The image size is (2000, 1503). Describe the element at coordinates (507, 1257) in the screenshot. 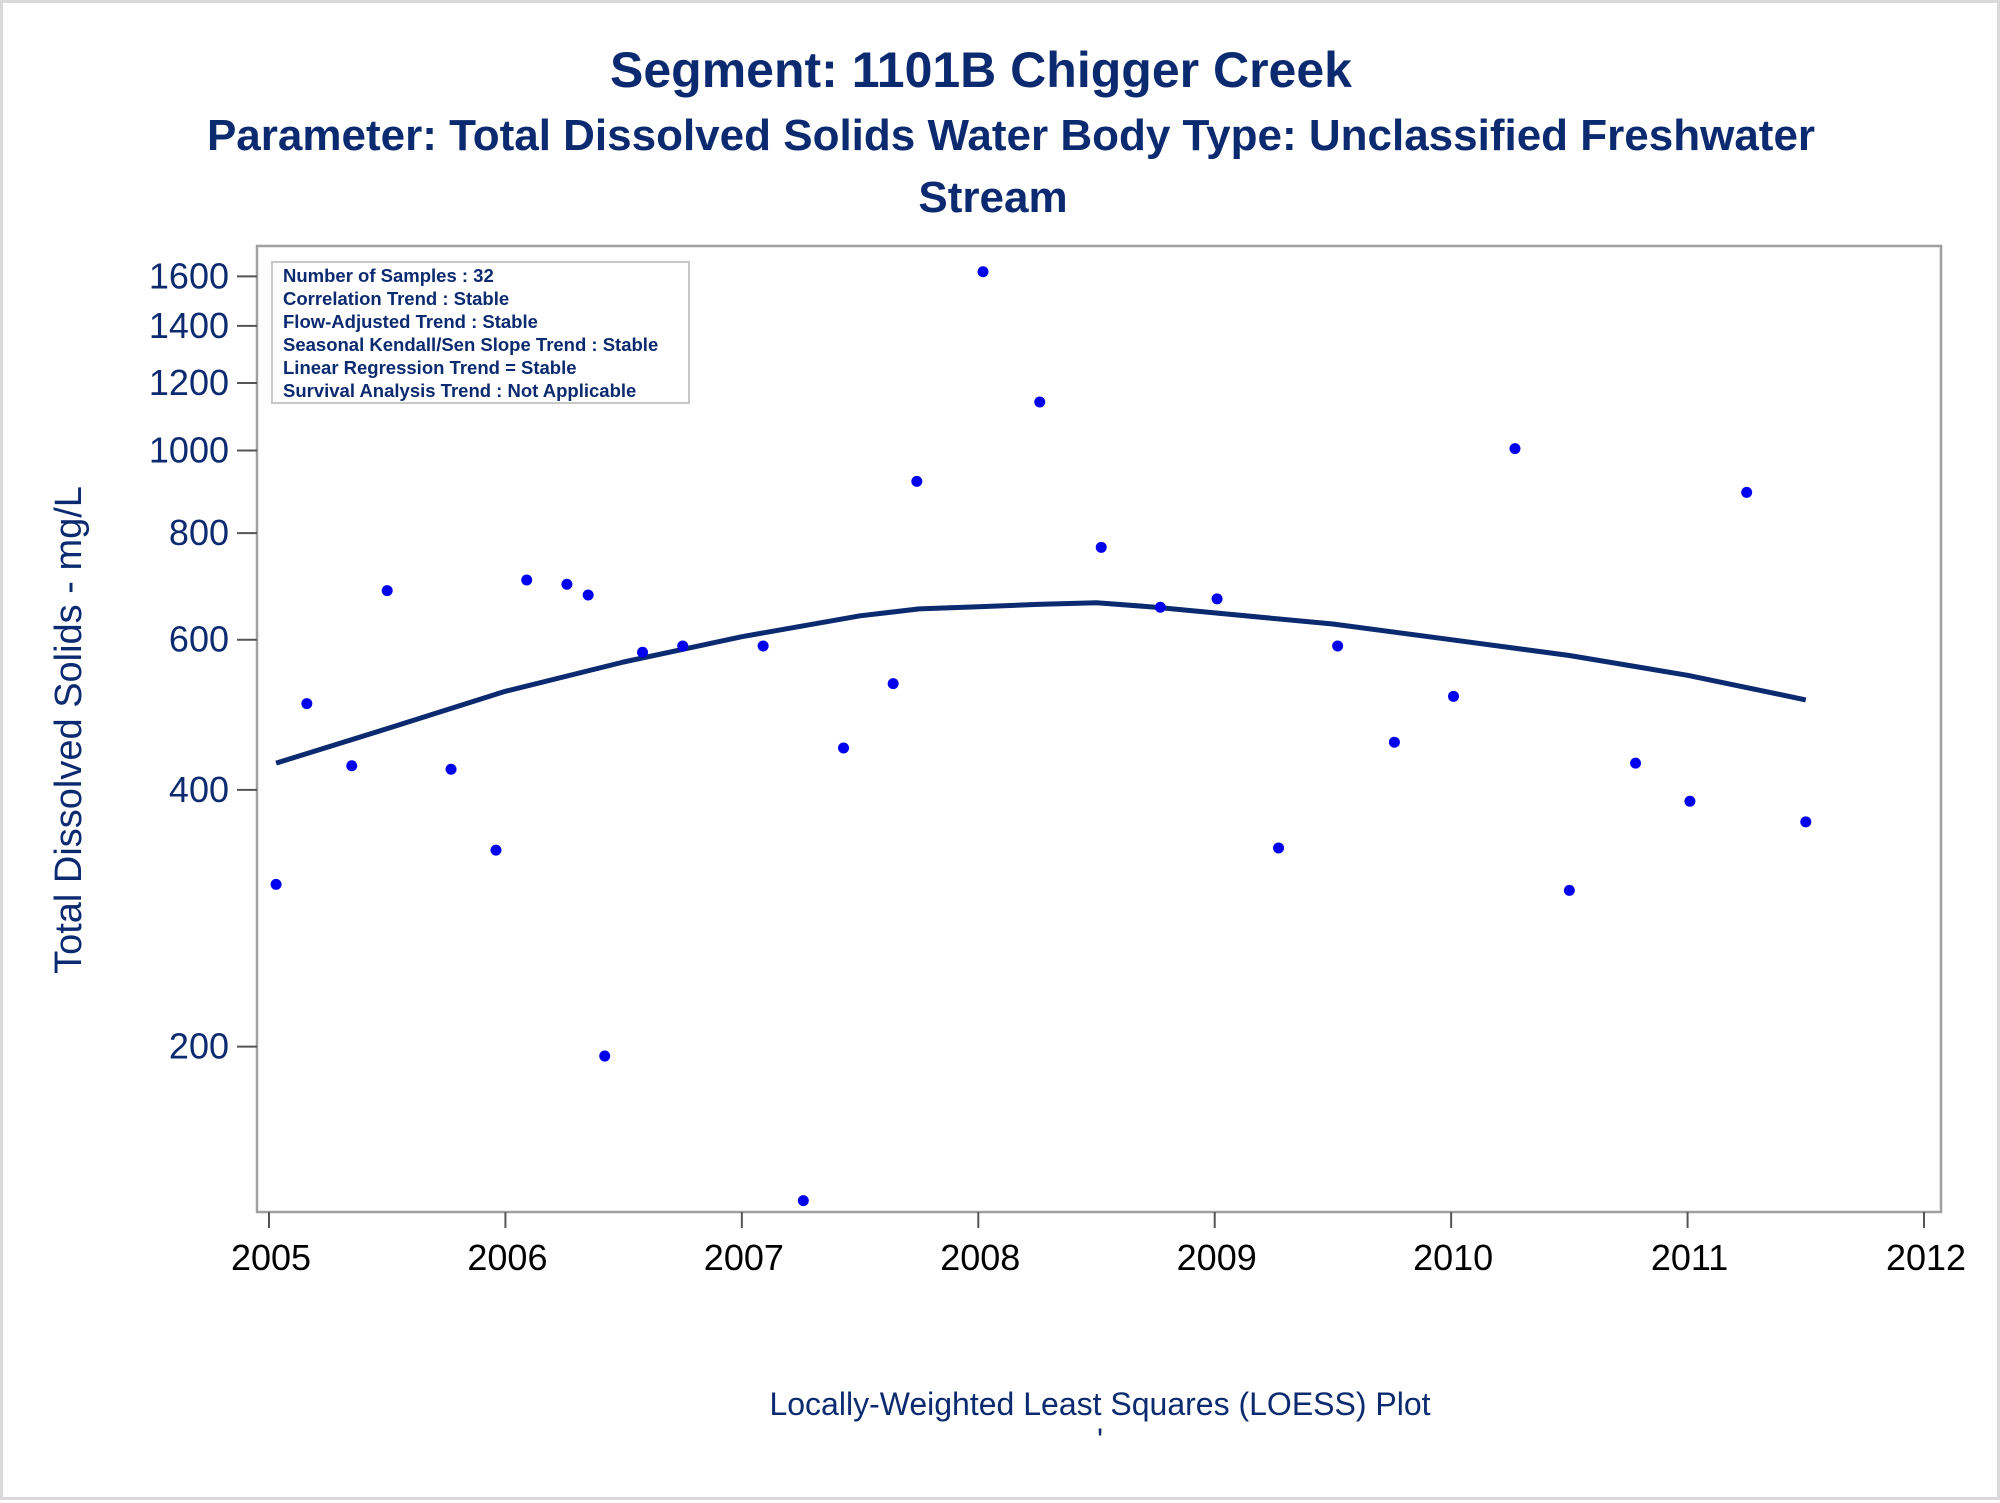

I see `x-tick-label-2006: 2006` at that location.